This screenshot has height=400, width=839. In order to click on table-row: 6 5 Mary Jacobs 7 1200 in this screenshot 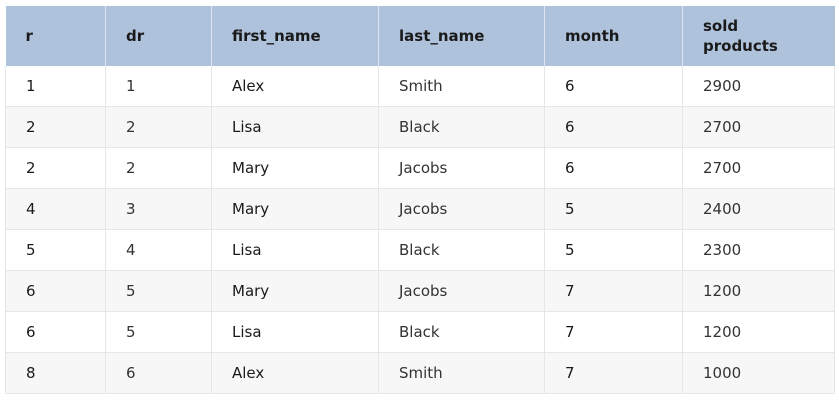, I will do `click(420, 291)`.